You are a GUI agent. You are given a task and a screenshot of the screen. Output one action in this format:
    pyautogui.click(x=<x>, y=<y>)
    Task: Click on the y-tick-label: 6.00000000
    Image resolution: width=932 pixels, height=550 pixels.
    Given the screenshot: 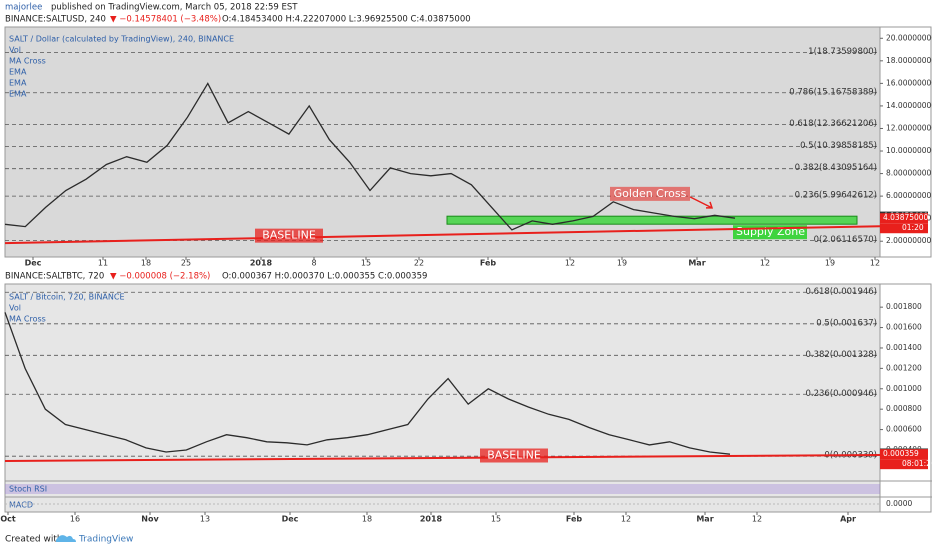 What is the action you would take?
    pyautogui.click(x=909, y=195)
    